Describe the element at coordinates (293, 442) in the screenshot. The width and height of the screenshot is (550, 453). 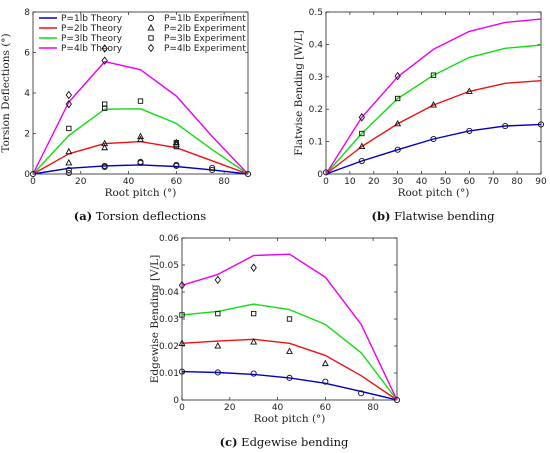
I see `caption-c-text: Edgewise bending` at that location.